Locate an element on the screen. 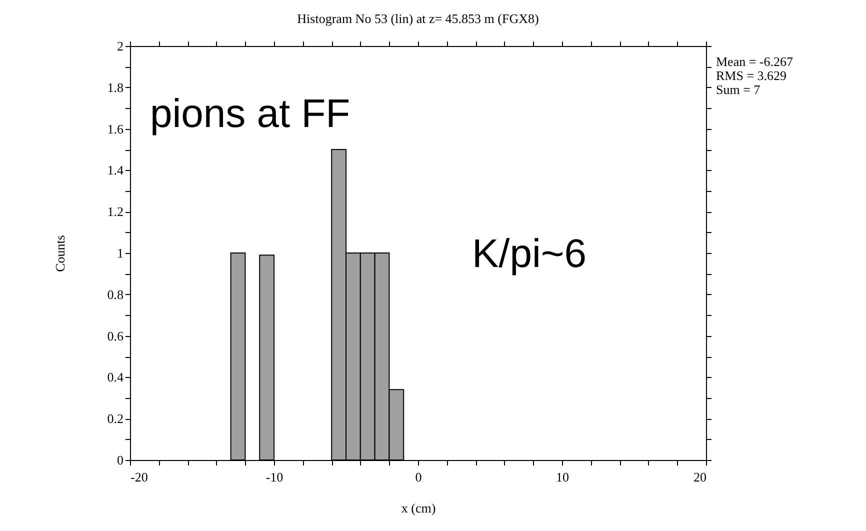  y-tick-label: 0.6 is located at coordinates (115, 336).